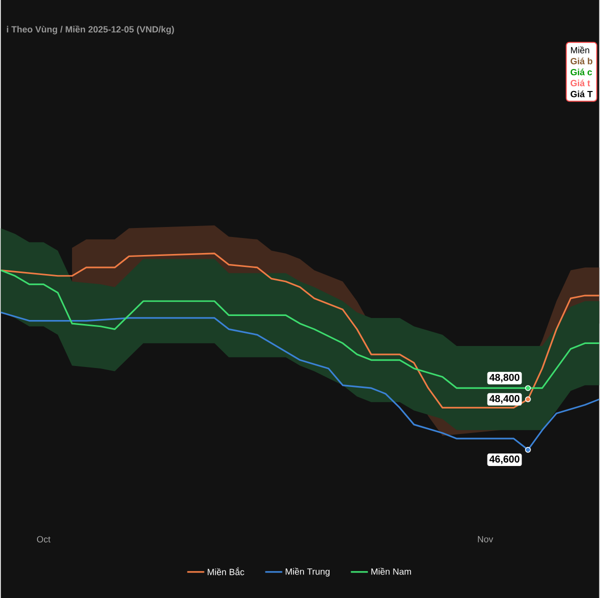 This screenshot has width=600, height=598. Describe the element at coordinates (504, 459) in the screenshot. I see `data-label: 46,600` at that location.